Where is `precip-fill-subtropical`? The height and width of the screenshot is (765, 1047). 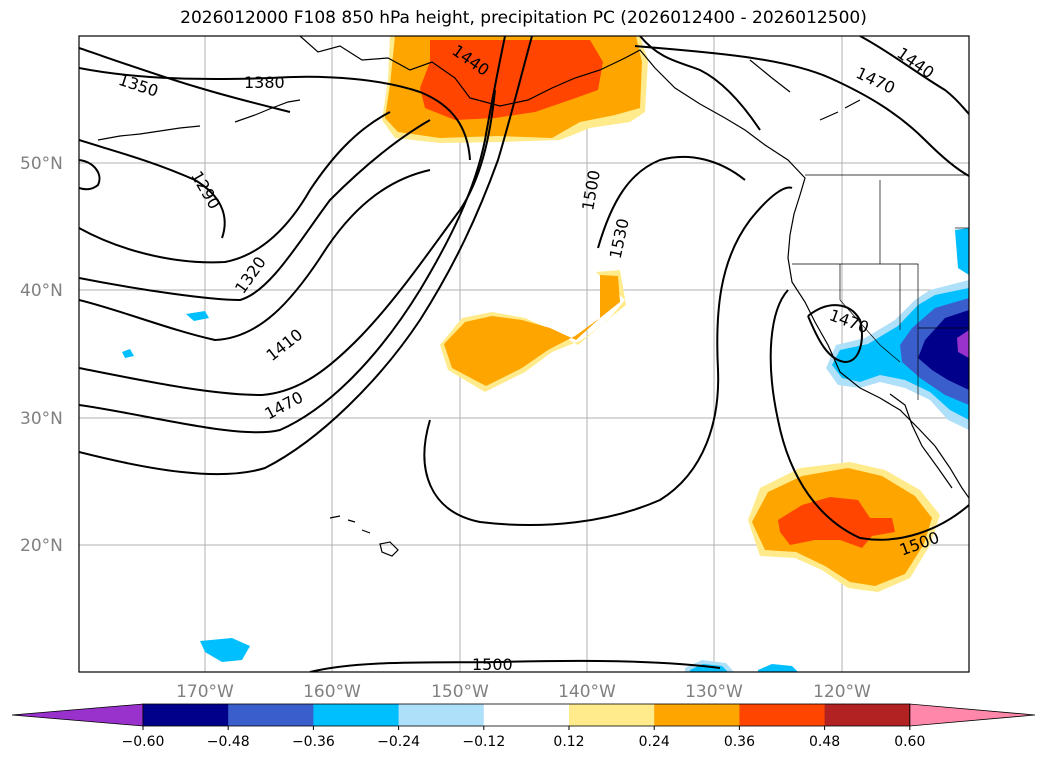
precip-fill-subtropical is located at coordinates (844, 527).